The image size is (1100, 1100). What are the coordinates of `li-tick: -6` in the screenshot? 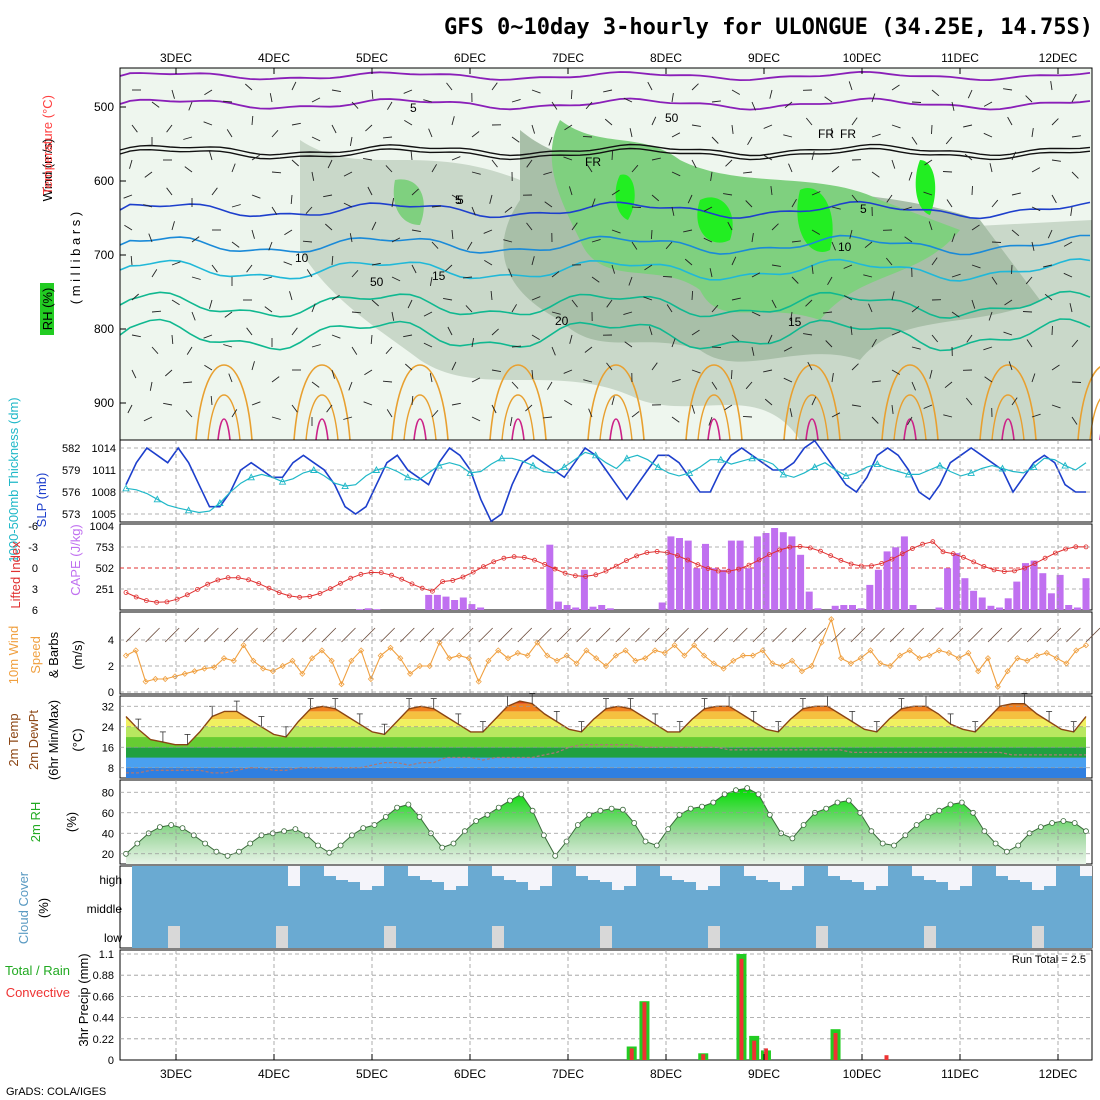 It's located at (33, 527).